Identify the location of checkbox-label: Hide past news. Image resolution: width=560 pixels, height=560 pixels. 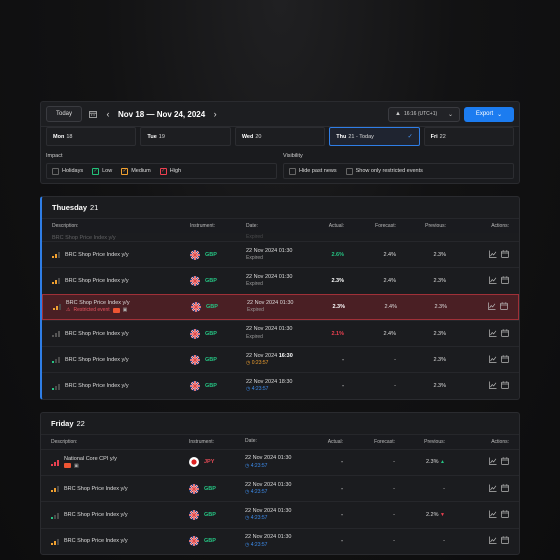
(318, 171).